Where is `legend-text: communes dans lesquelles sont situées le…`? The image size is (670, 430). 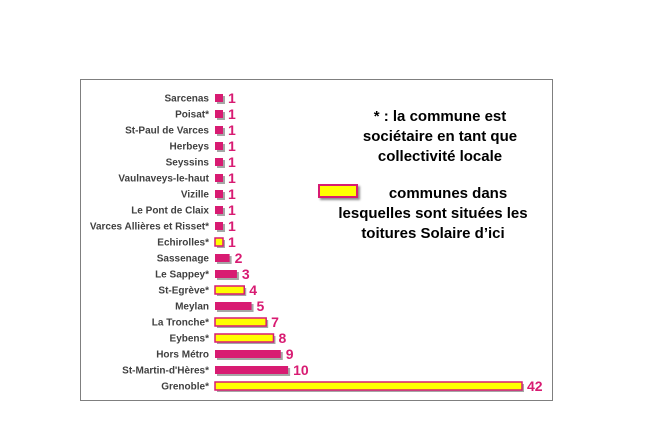 legend-text: communes dans lesquelles sont situées le… is located at coordinates (433, 213).